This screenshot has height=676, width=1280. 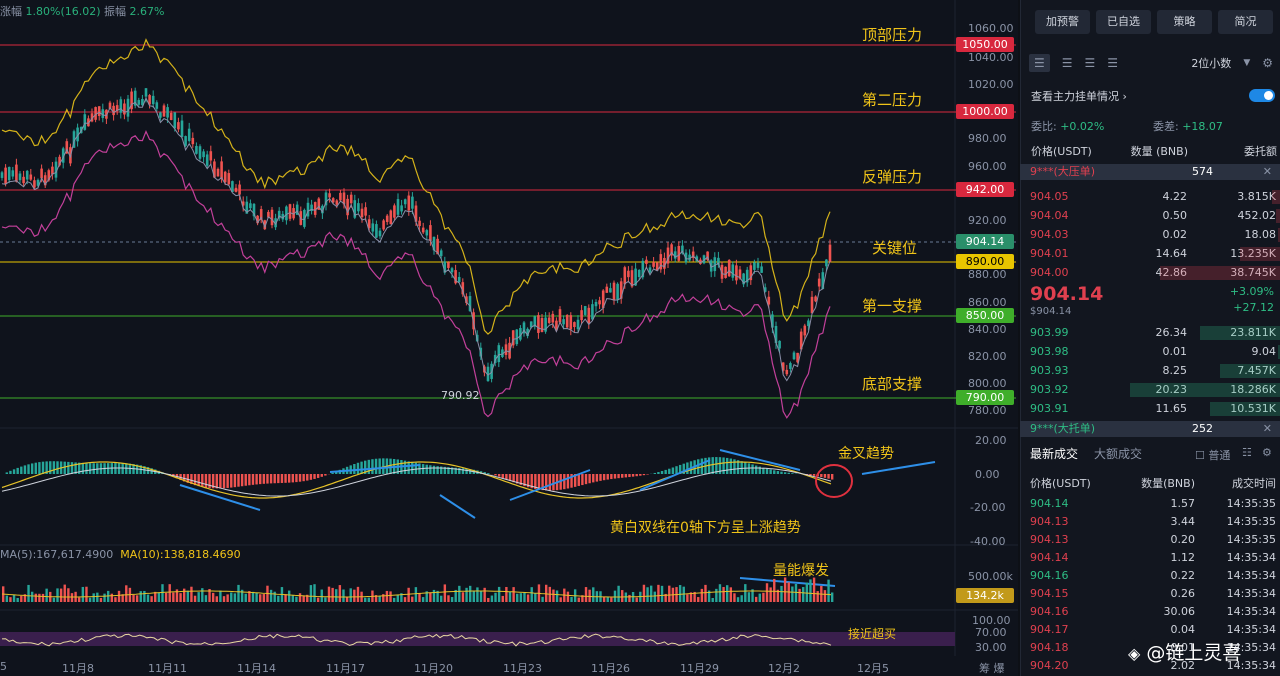 I want to click on orderbook-row: 903.93 8.25 7.457K, so click(x=1150, y=371).